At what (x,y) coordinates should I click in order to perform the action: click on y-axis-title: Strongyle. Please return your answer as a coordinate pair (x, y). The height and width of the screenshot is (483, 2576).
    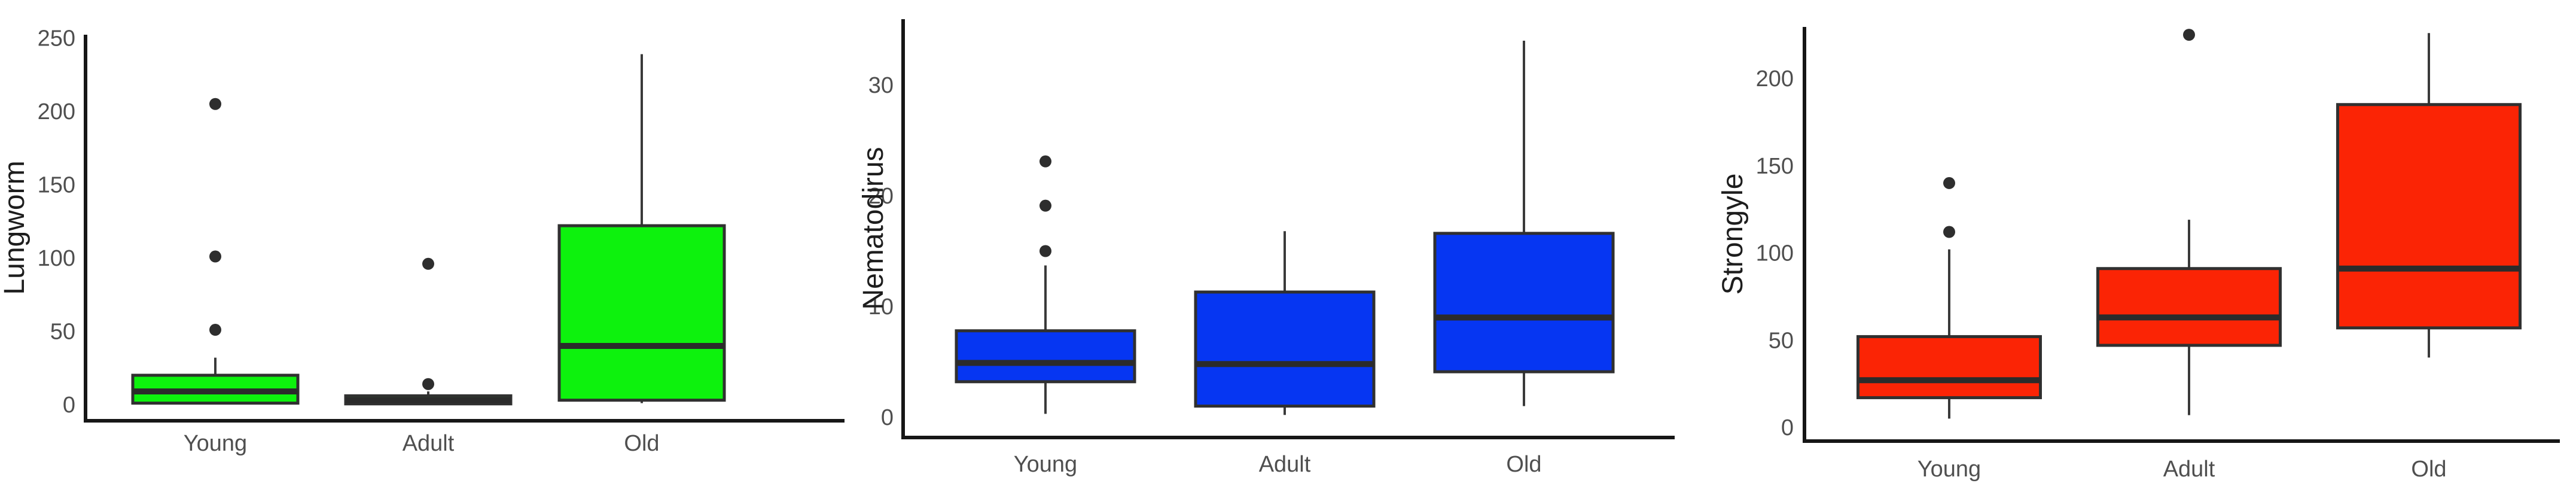
    Looking at the image, I should click on (1733, 234).